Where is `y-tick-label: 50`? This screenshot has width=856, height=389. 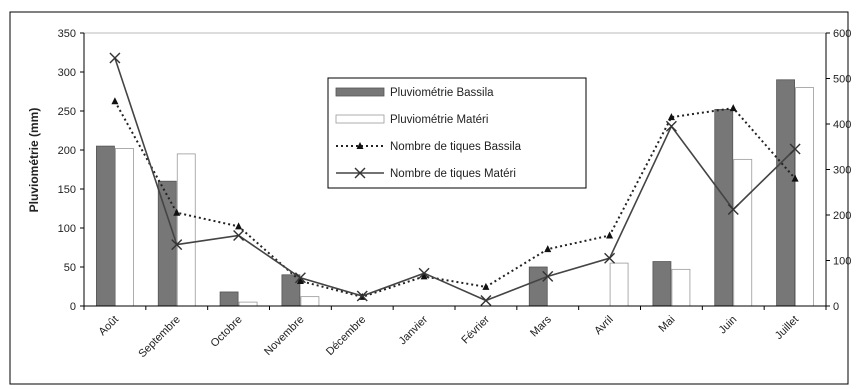
y-tick-label: 50 is located at coordinates (70, 268).